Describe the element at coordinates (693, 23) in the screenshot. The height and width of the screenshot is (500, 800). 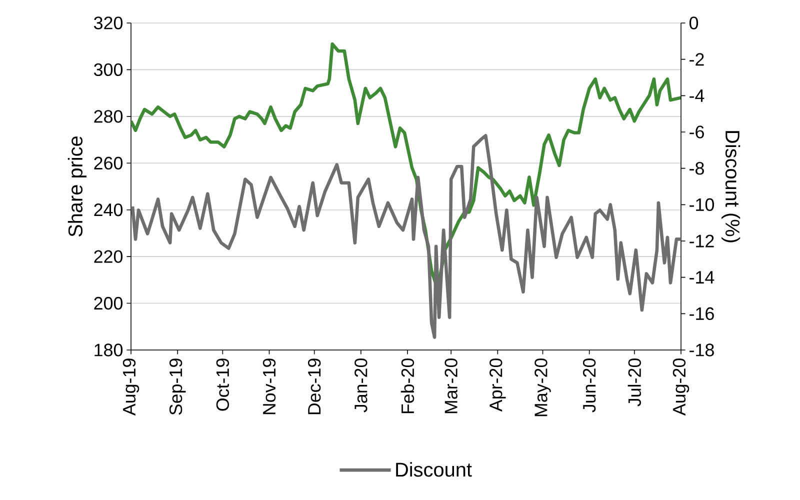
I see `y2-tick-label: 0` at that location.